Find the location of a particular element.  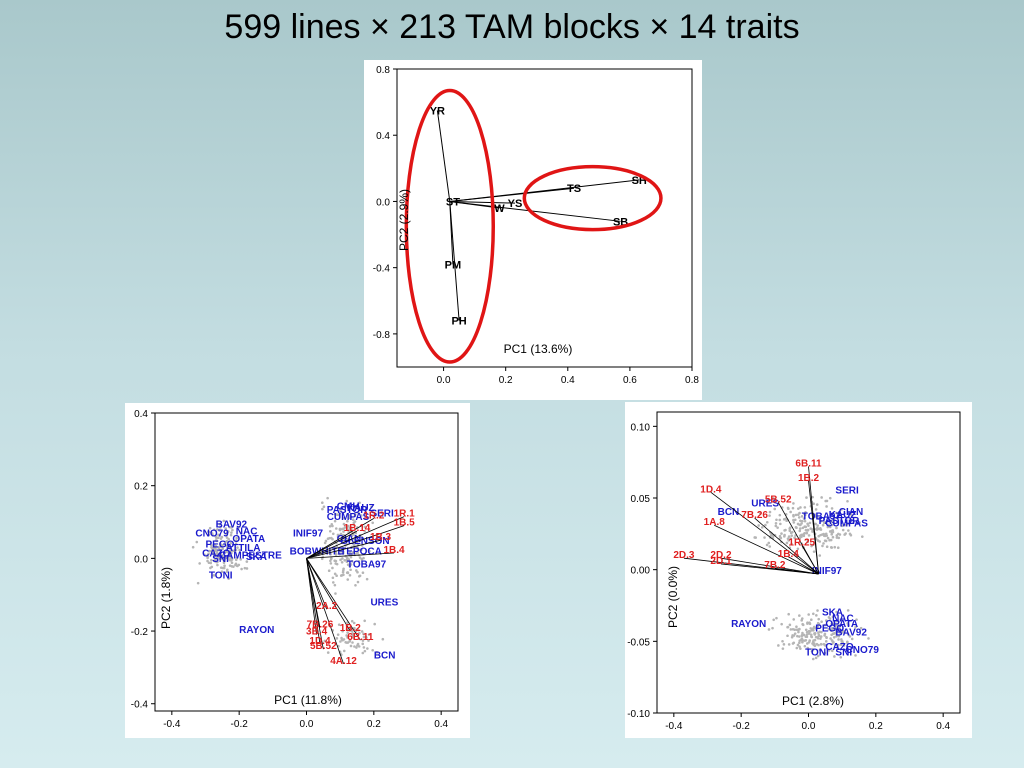

line-label: SKA is located at coordinates (832, 613).